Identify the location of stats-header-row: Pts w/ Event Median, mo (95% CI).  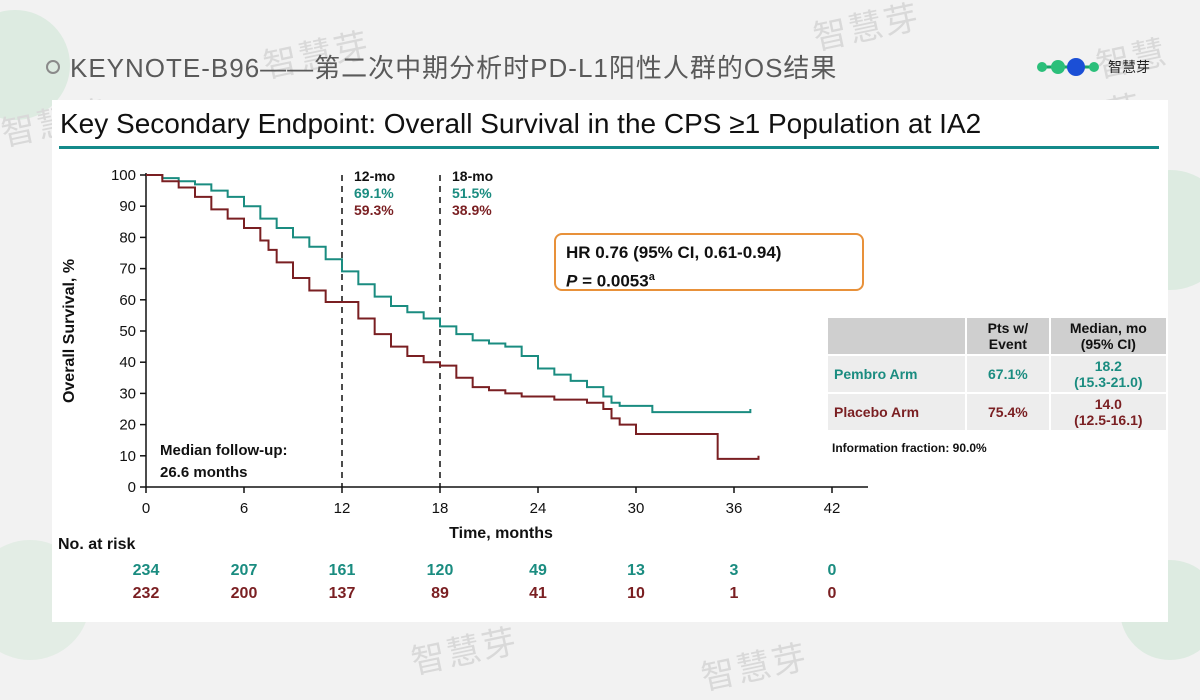
(997, 336).